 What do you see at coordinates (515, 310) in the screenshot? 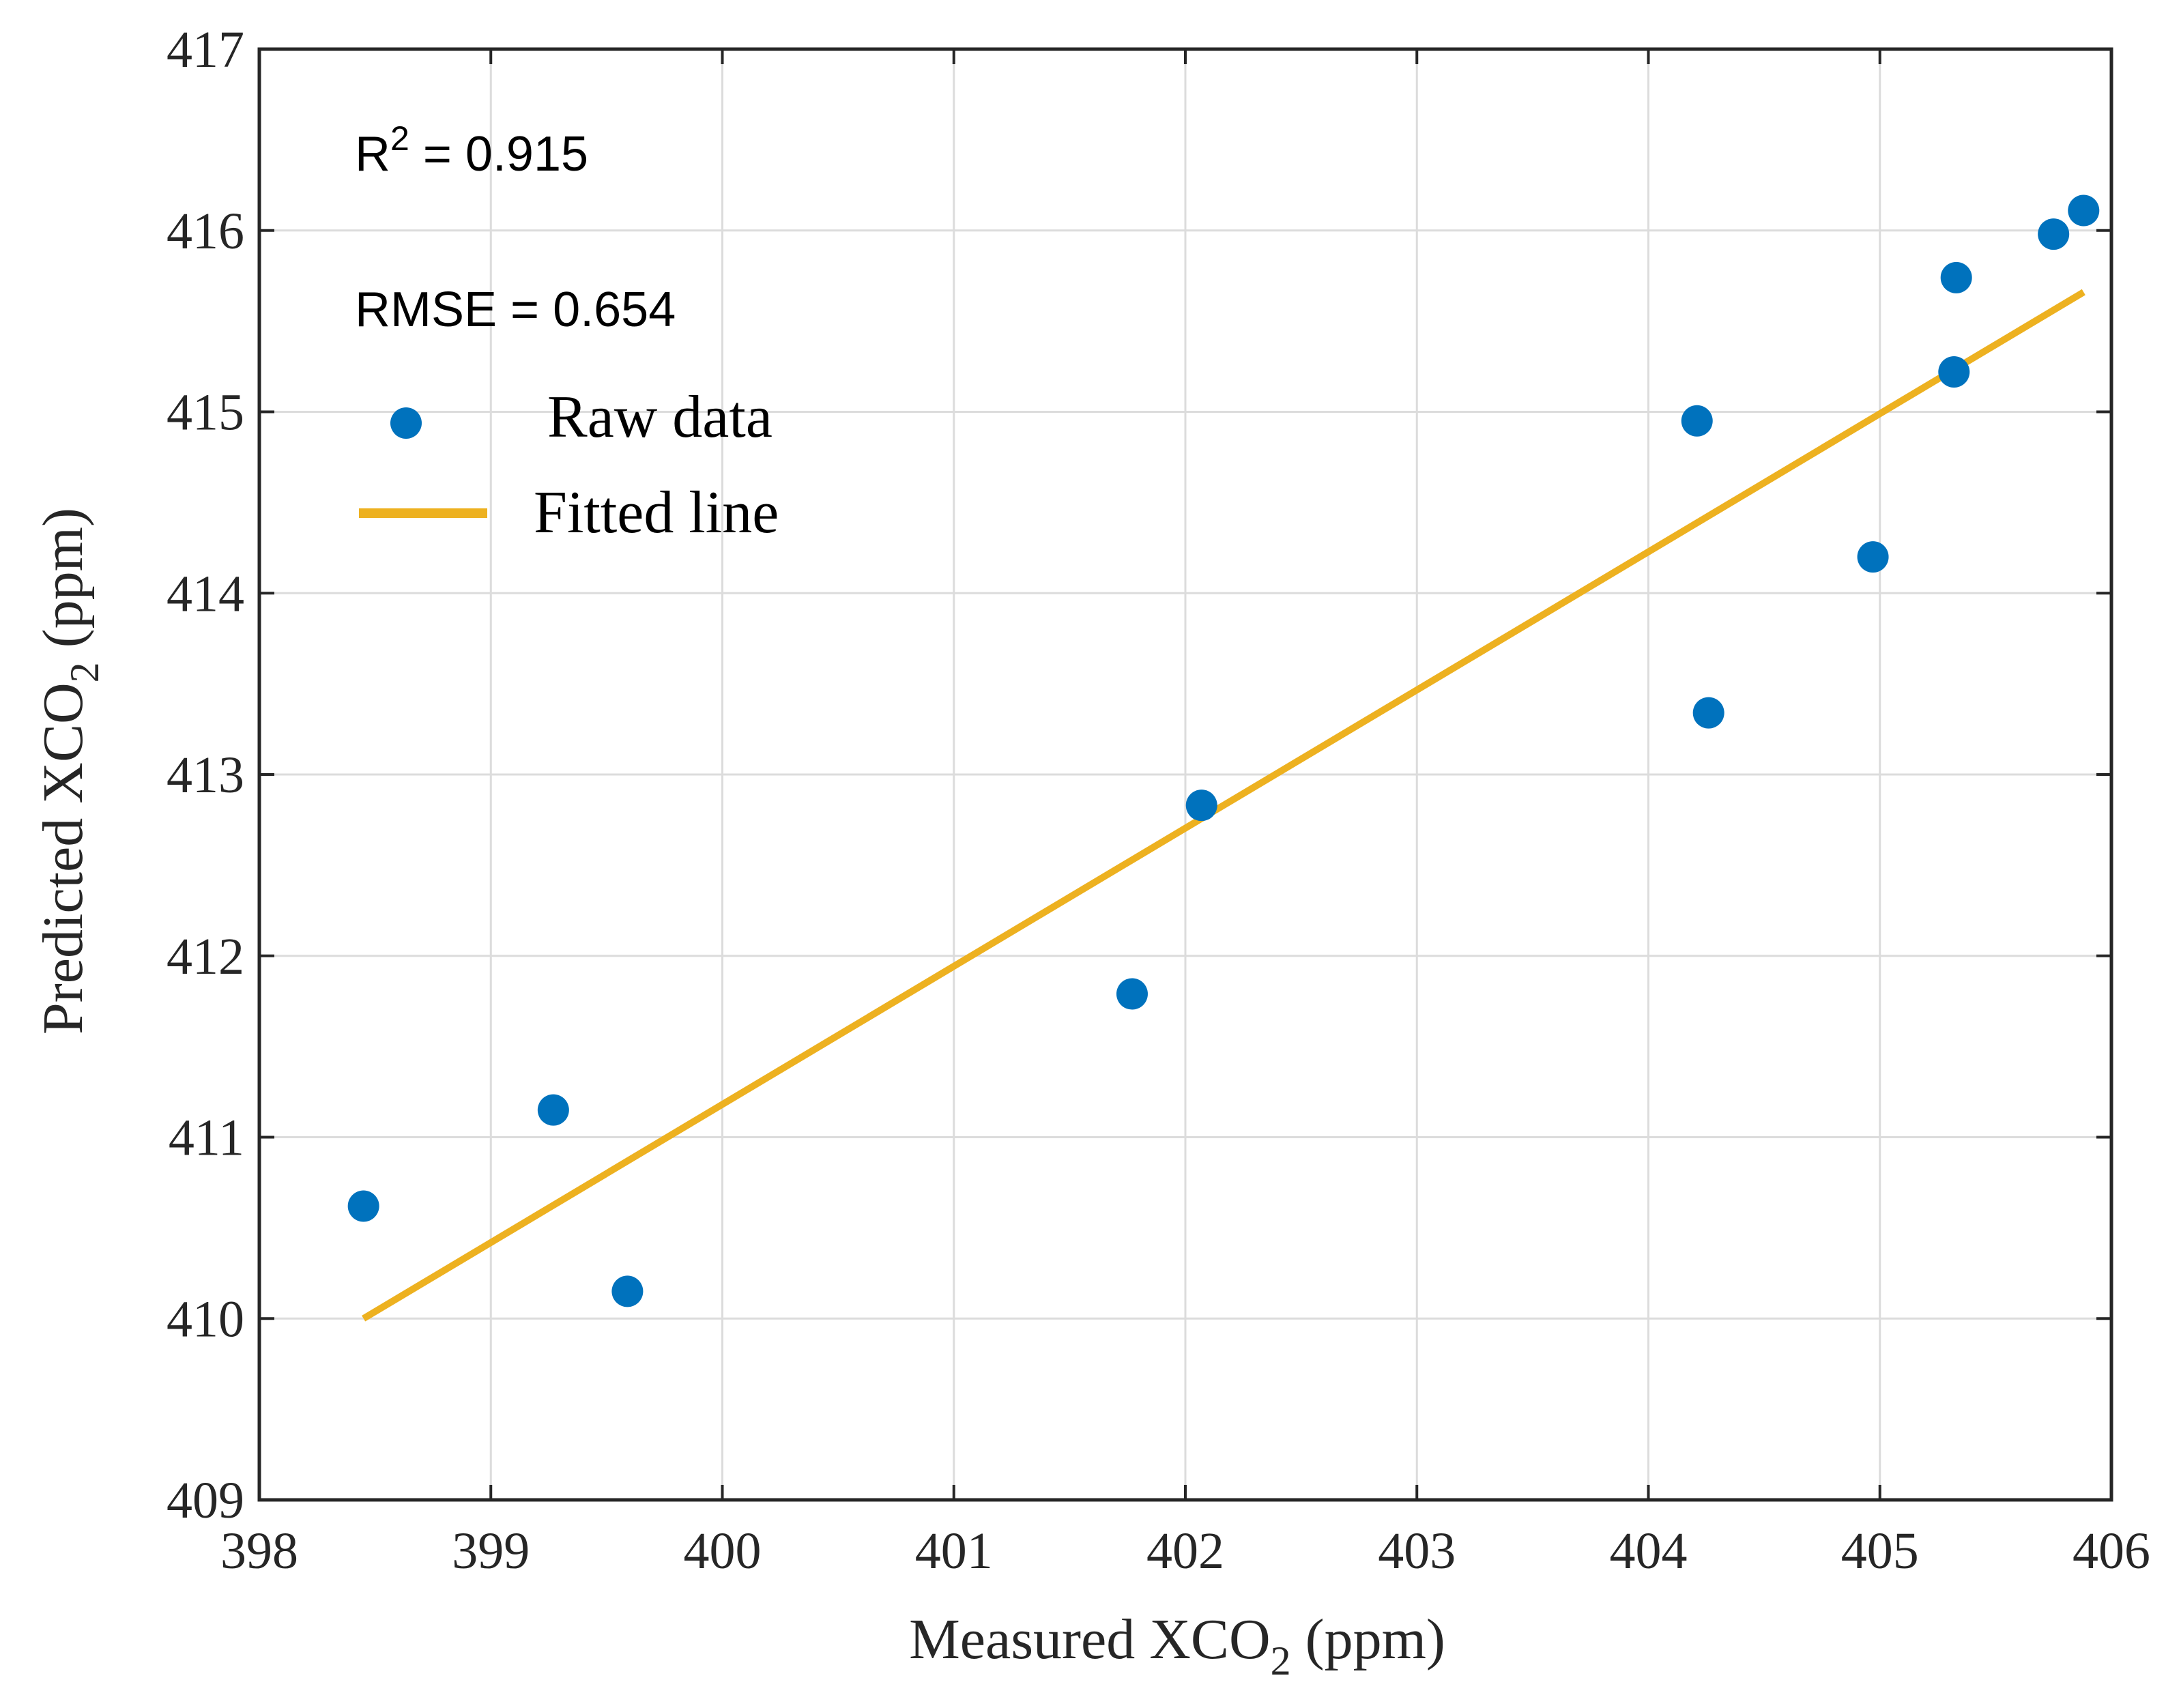
I see `rmse-annotation: RMSE = 0.654` at bounding box center [515, 310].